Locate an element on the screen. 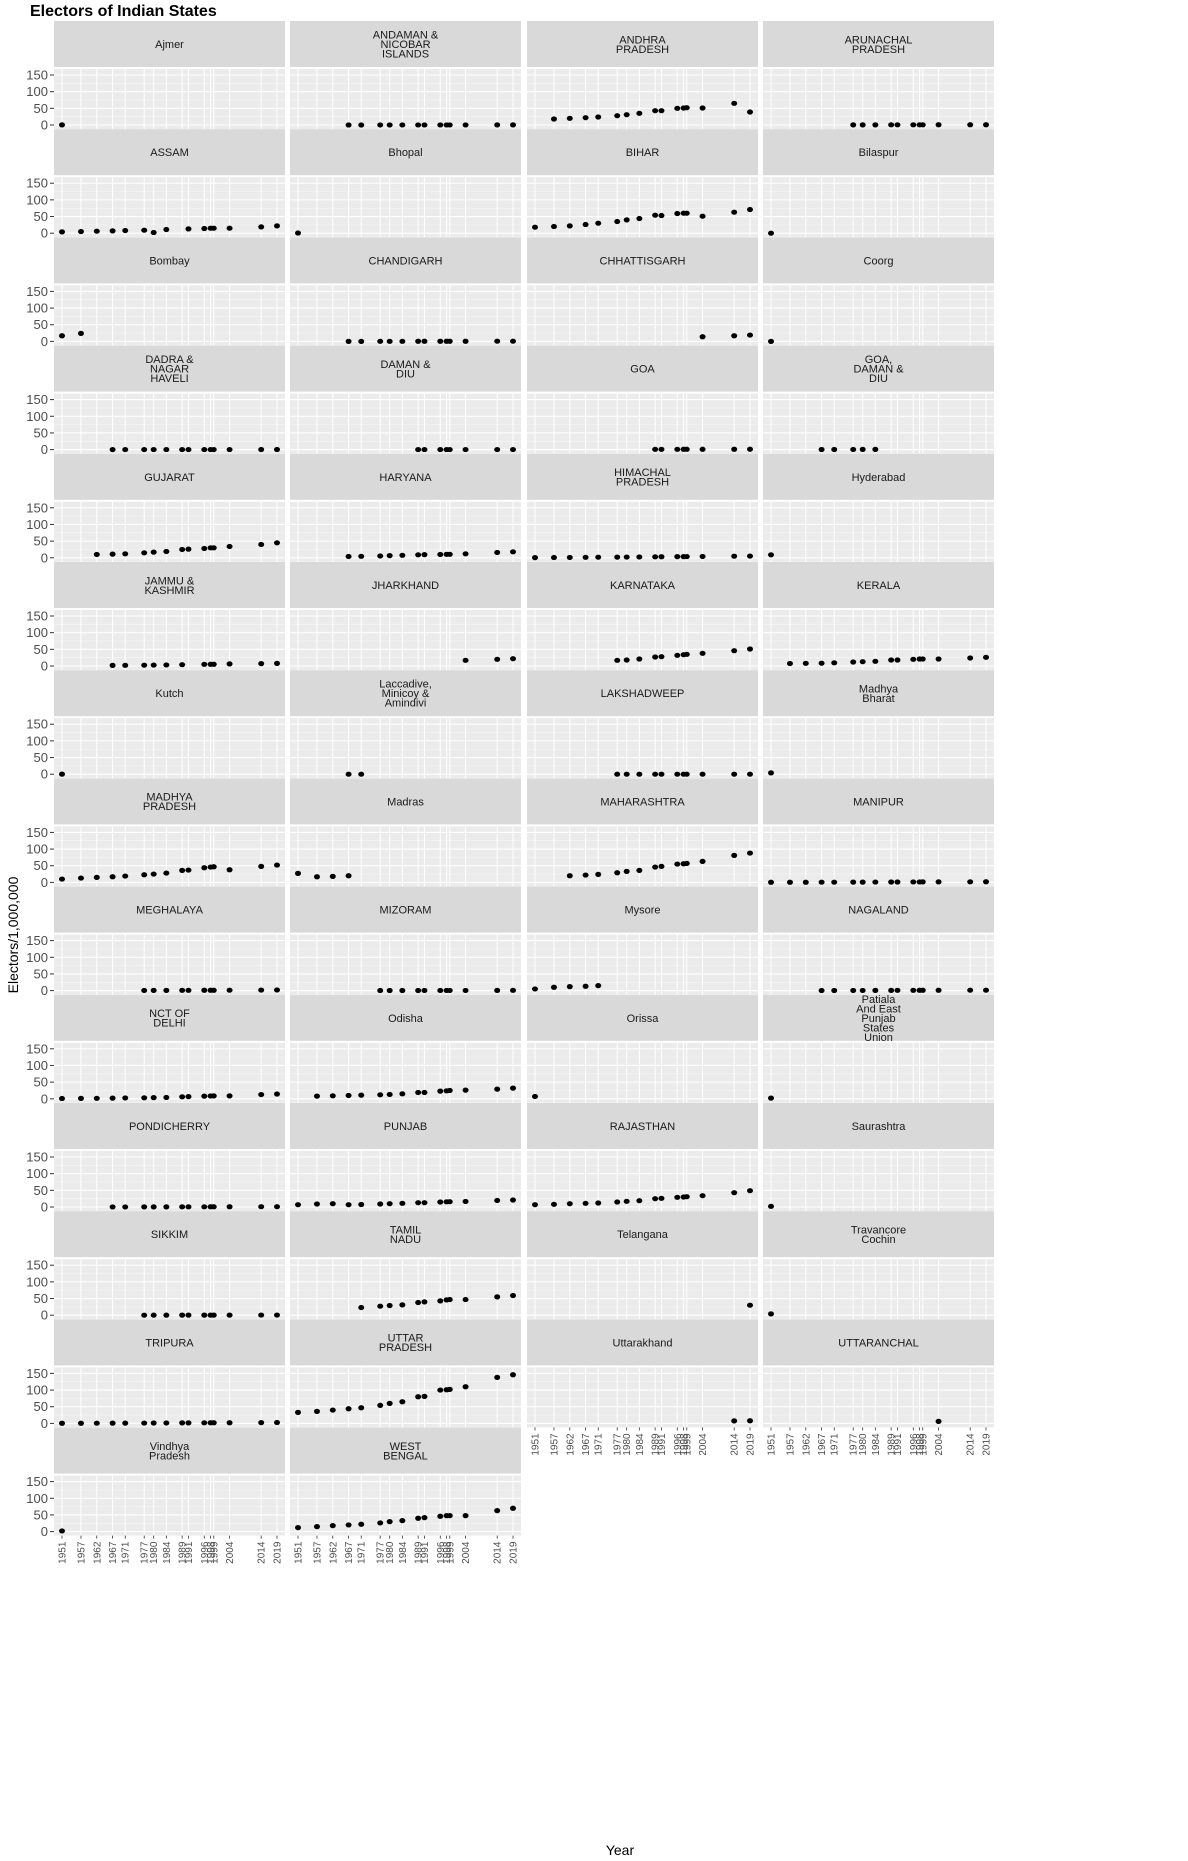  x-tick-label: 1999 is located at coordinates (450, 1552).